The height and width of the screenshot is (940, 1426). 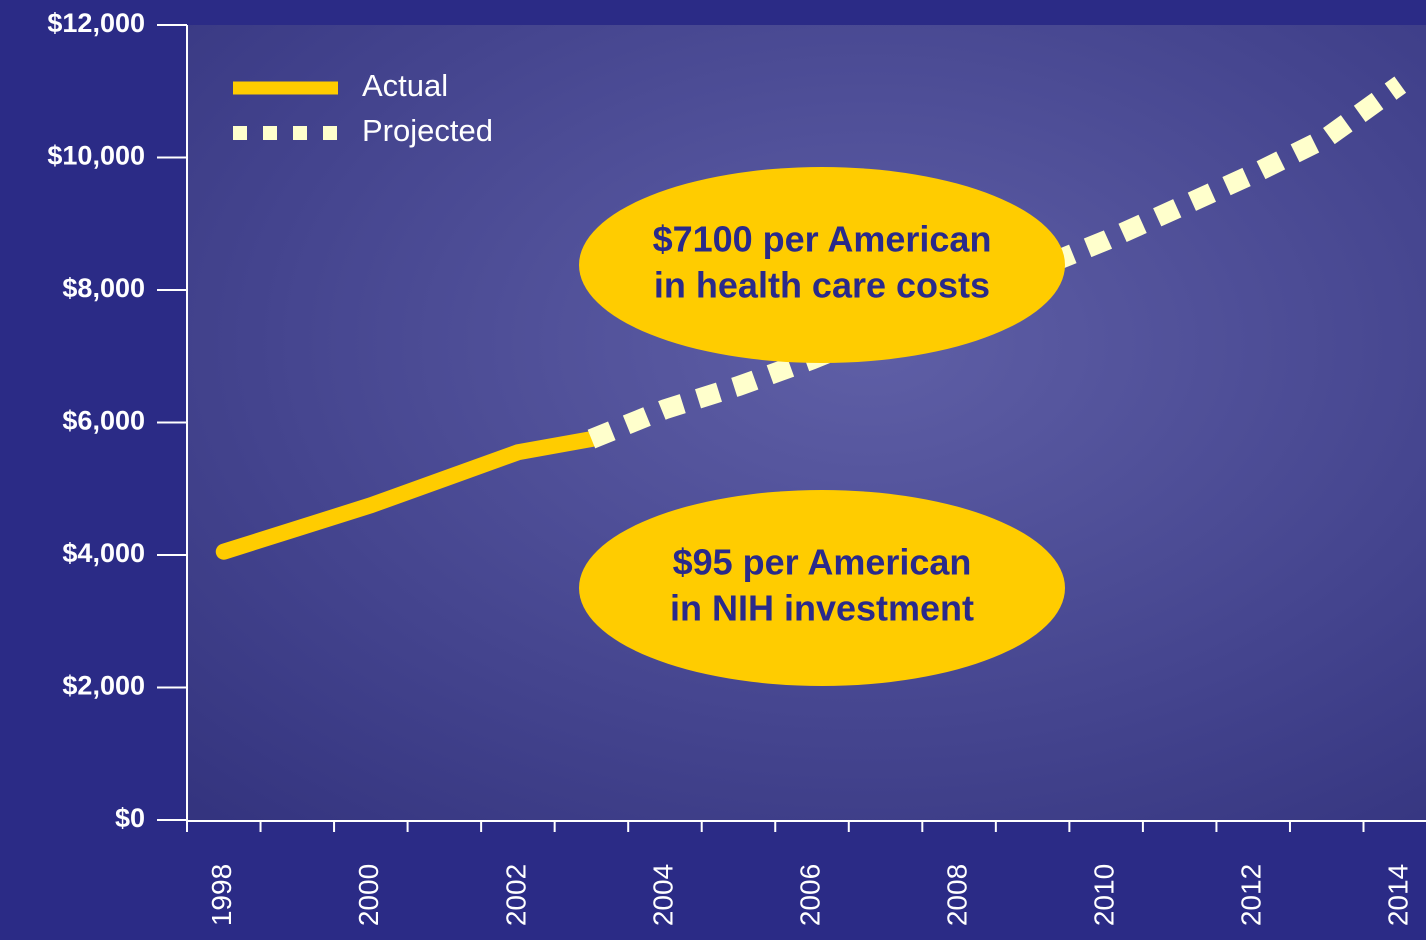 What do you see at coordinates (1104, 895) in the screenshot?
I see `x-tick-label: 2010` at bounding box center [1104, 895].